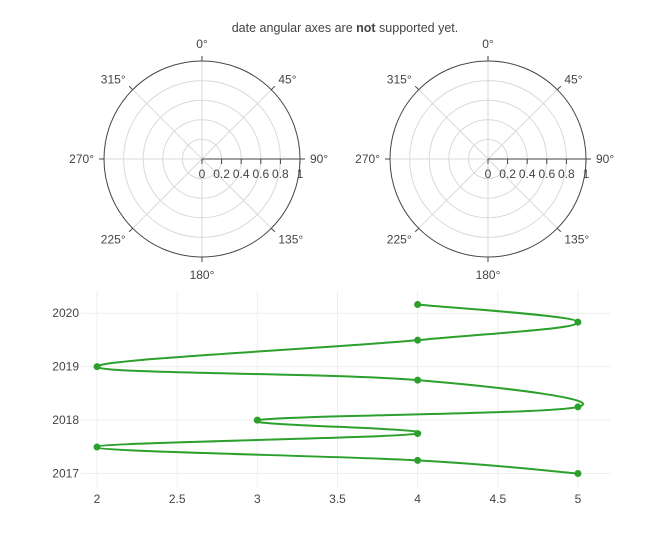 The height and width of the screenshot is (555, 650). Describe the element at coordinates (65, 313) in the screenshot. I see `y-tick-label: 2020` at that location.